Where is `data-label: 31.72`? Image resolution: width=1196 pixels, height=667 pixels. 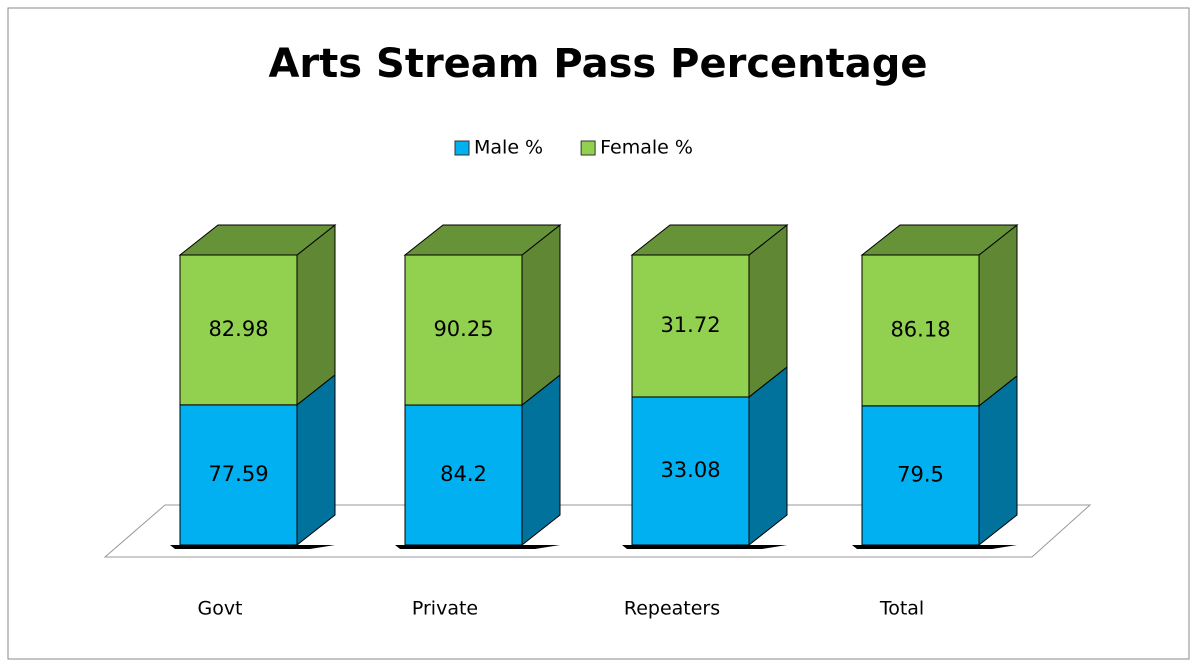
data-label: 31.72 is located at coordinates (690, 325).